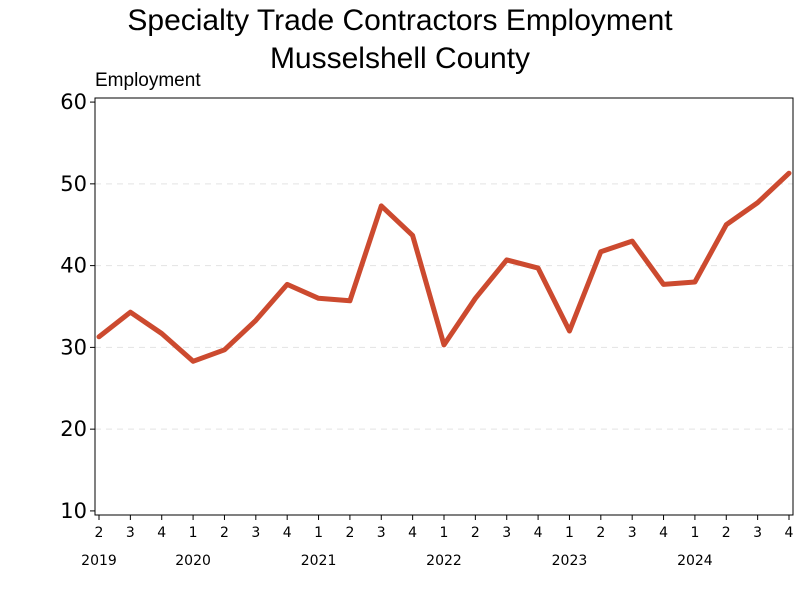 This screenshot has height=600, width=800. Describe the element at coordinates (193, 561) in the screenshot. I see `year-label: 2020` at that location.